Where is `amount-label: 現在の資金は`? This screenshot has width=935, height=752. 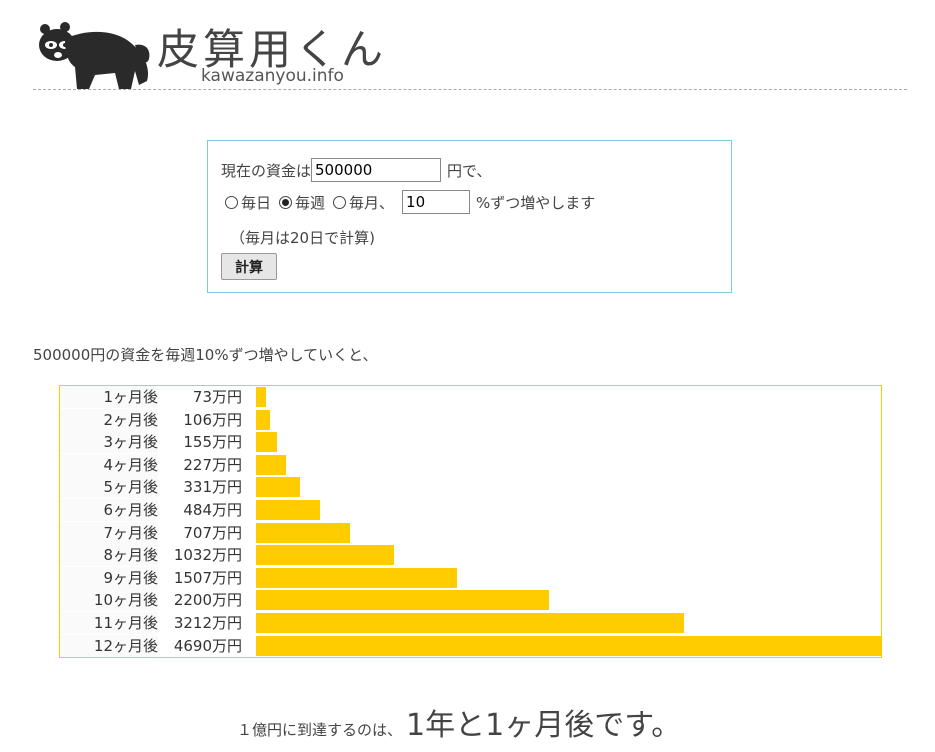
amount-label: 現在の資金は is located at coordinates (266, 170).